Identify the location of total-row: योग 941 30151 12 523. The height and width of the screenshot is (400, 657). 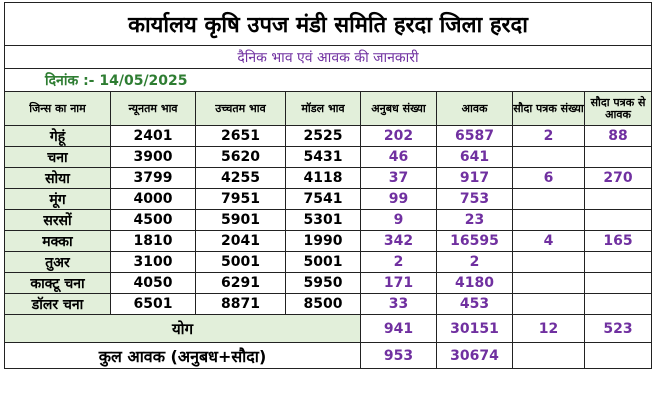
(328, 328).